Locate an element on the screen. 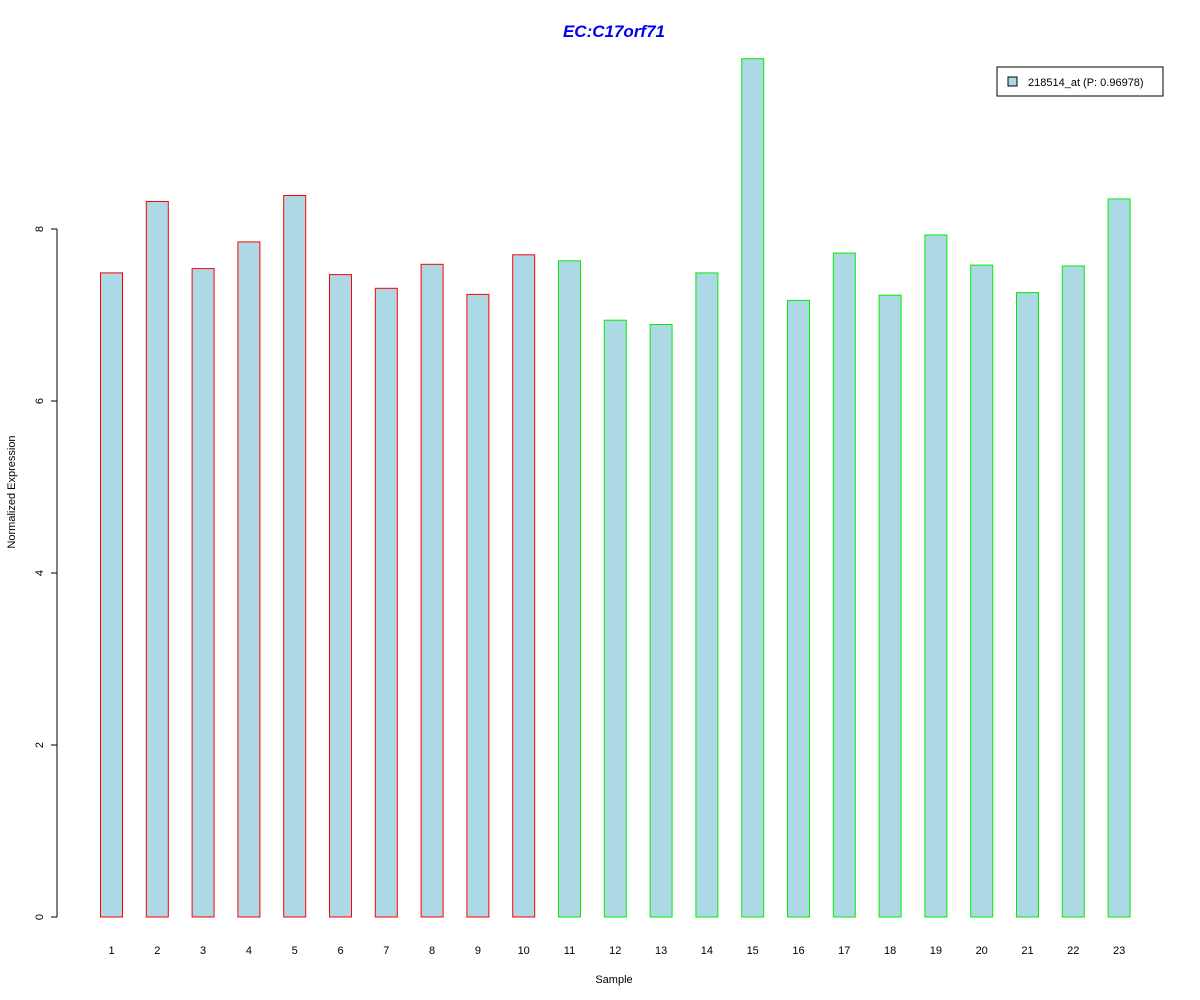  x-tick-label: 23 is located at coordinates (1119, 951).